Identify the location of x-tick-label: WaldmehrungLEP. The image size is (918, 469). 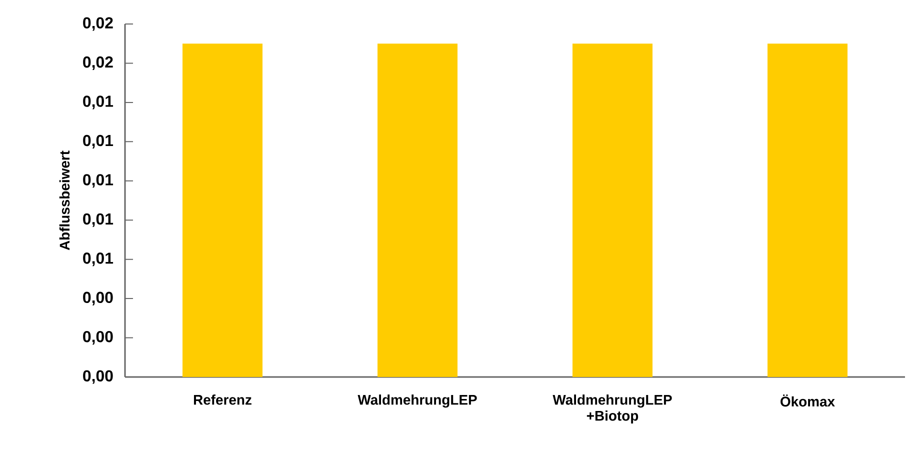
(417, 401).